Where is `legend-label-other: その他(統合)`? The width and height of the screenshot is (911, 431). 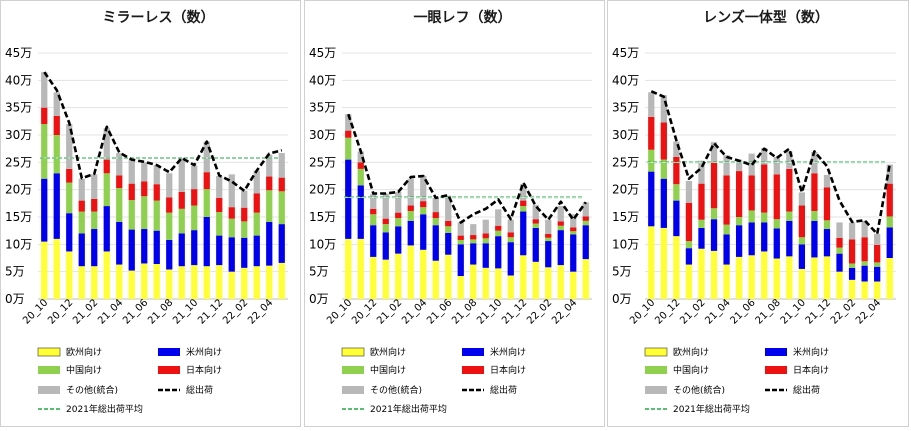 legend-label-other: その他(統合) is located at coordinates (92, 390).